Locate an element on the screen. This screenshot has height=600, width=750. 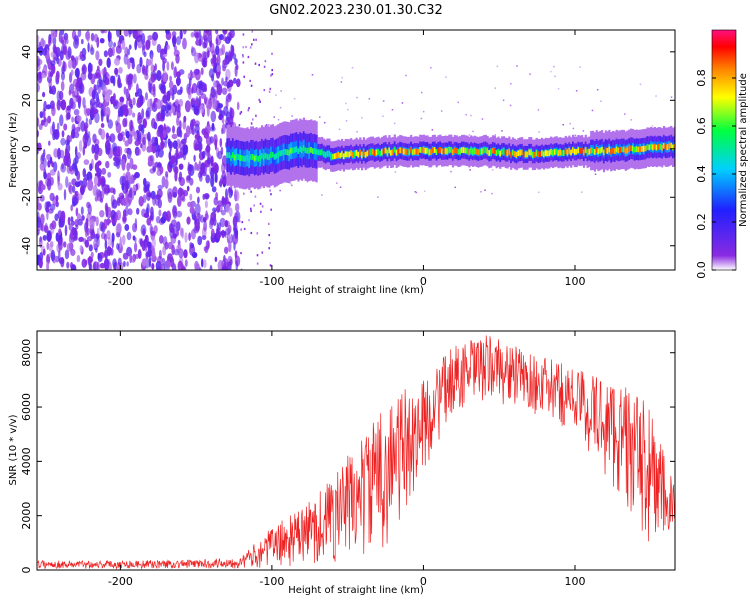
x-tick-label: -200 is located at coordinates (120, 281).